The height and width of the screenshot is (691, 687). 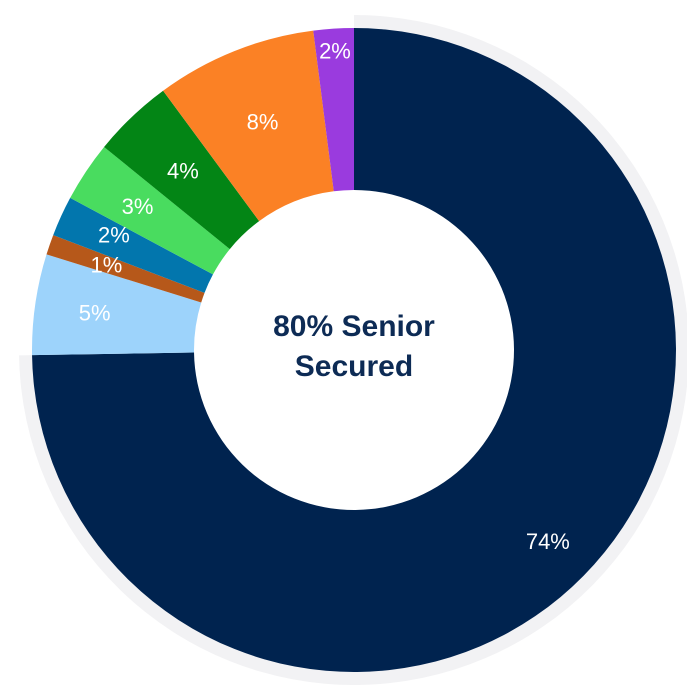 I want to click on slice-label-1: 74%, so click(x=548, y=541).